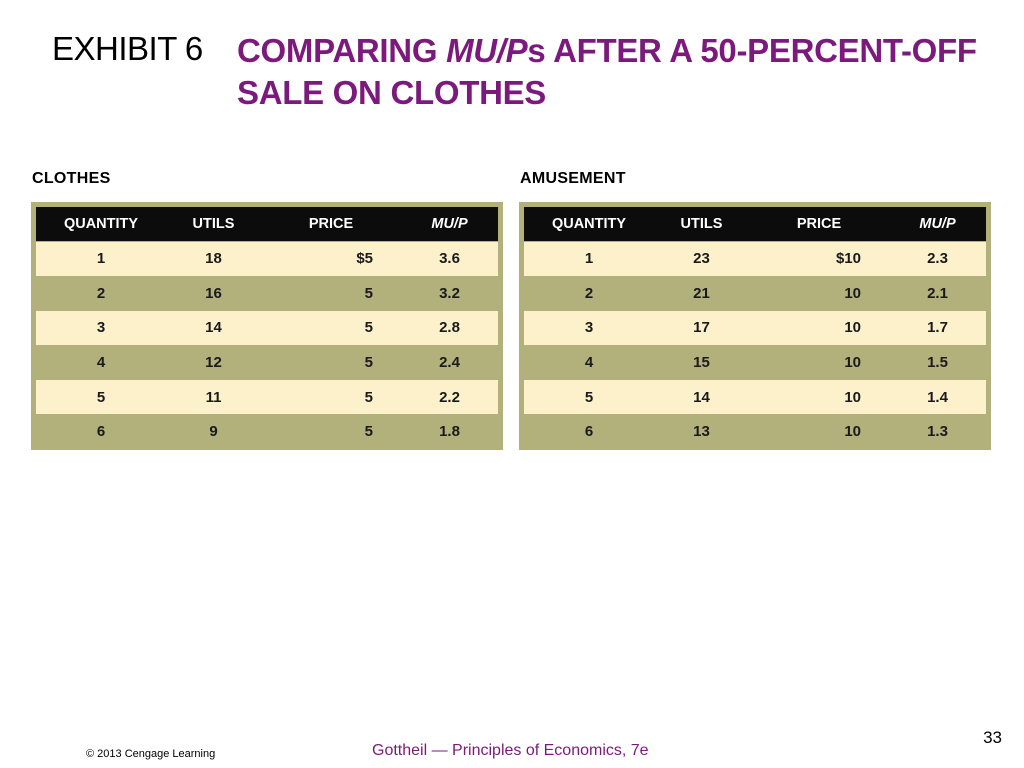 The image size is (1024, 768). I want to click on table-row: 5 11 5 2.2, so click(267, 397).